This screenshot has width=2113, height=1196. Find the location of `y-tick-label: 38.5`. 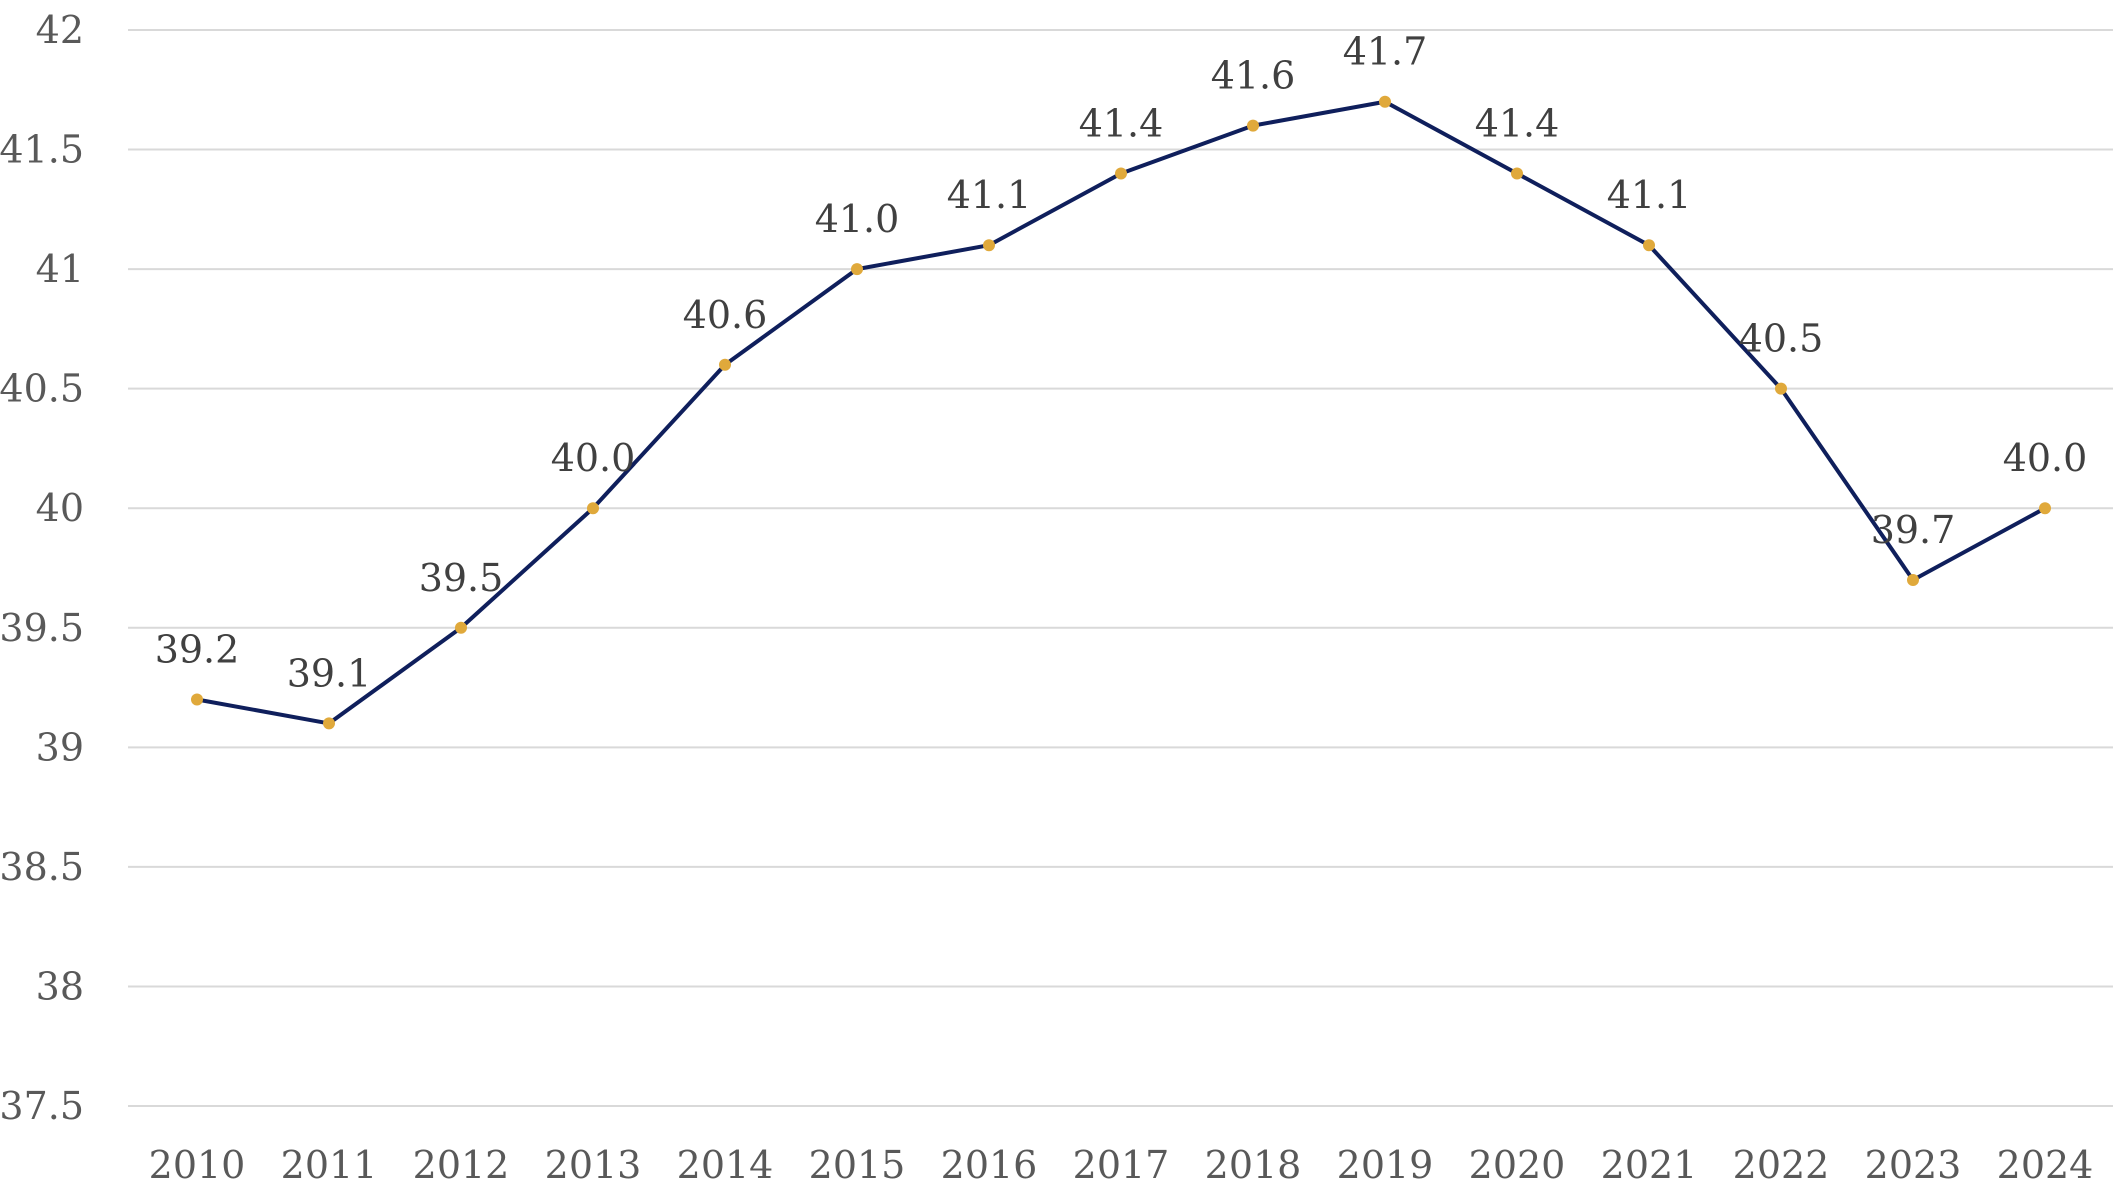

y-tick-label: 38.5 is located at coordinates (42, 867).